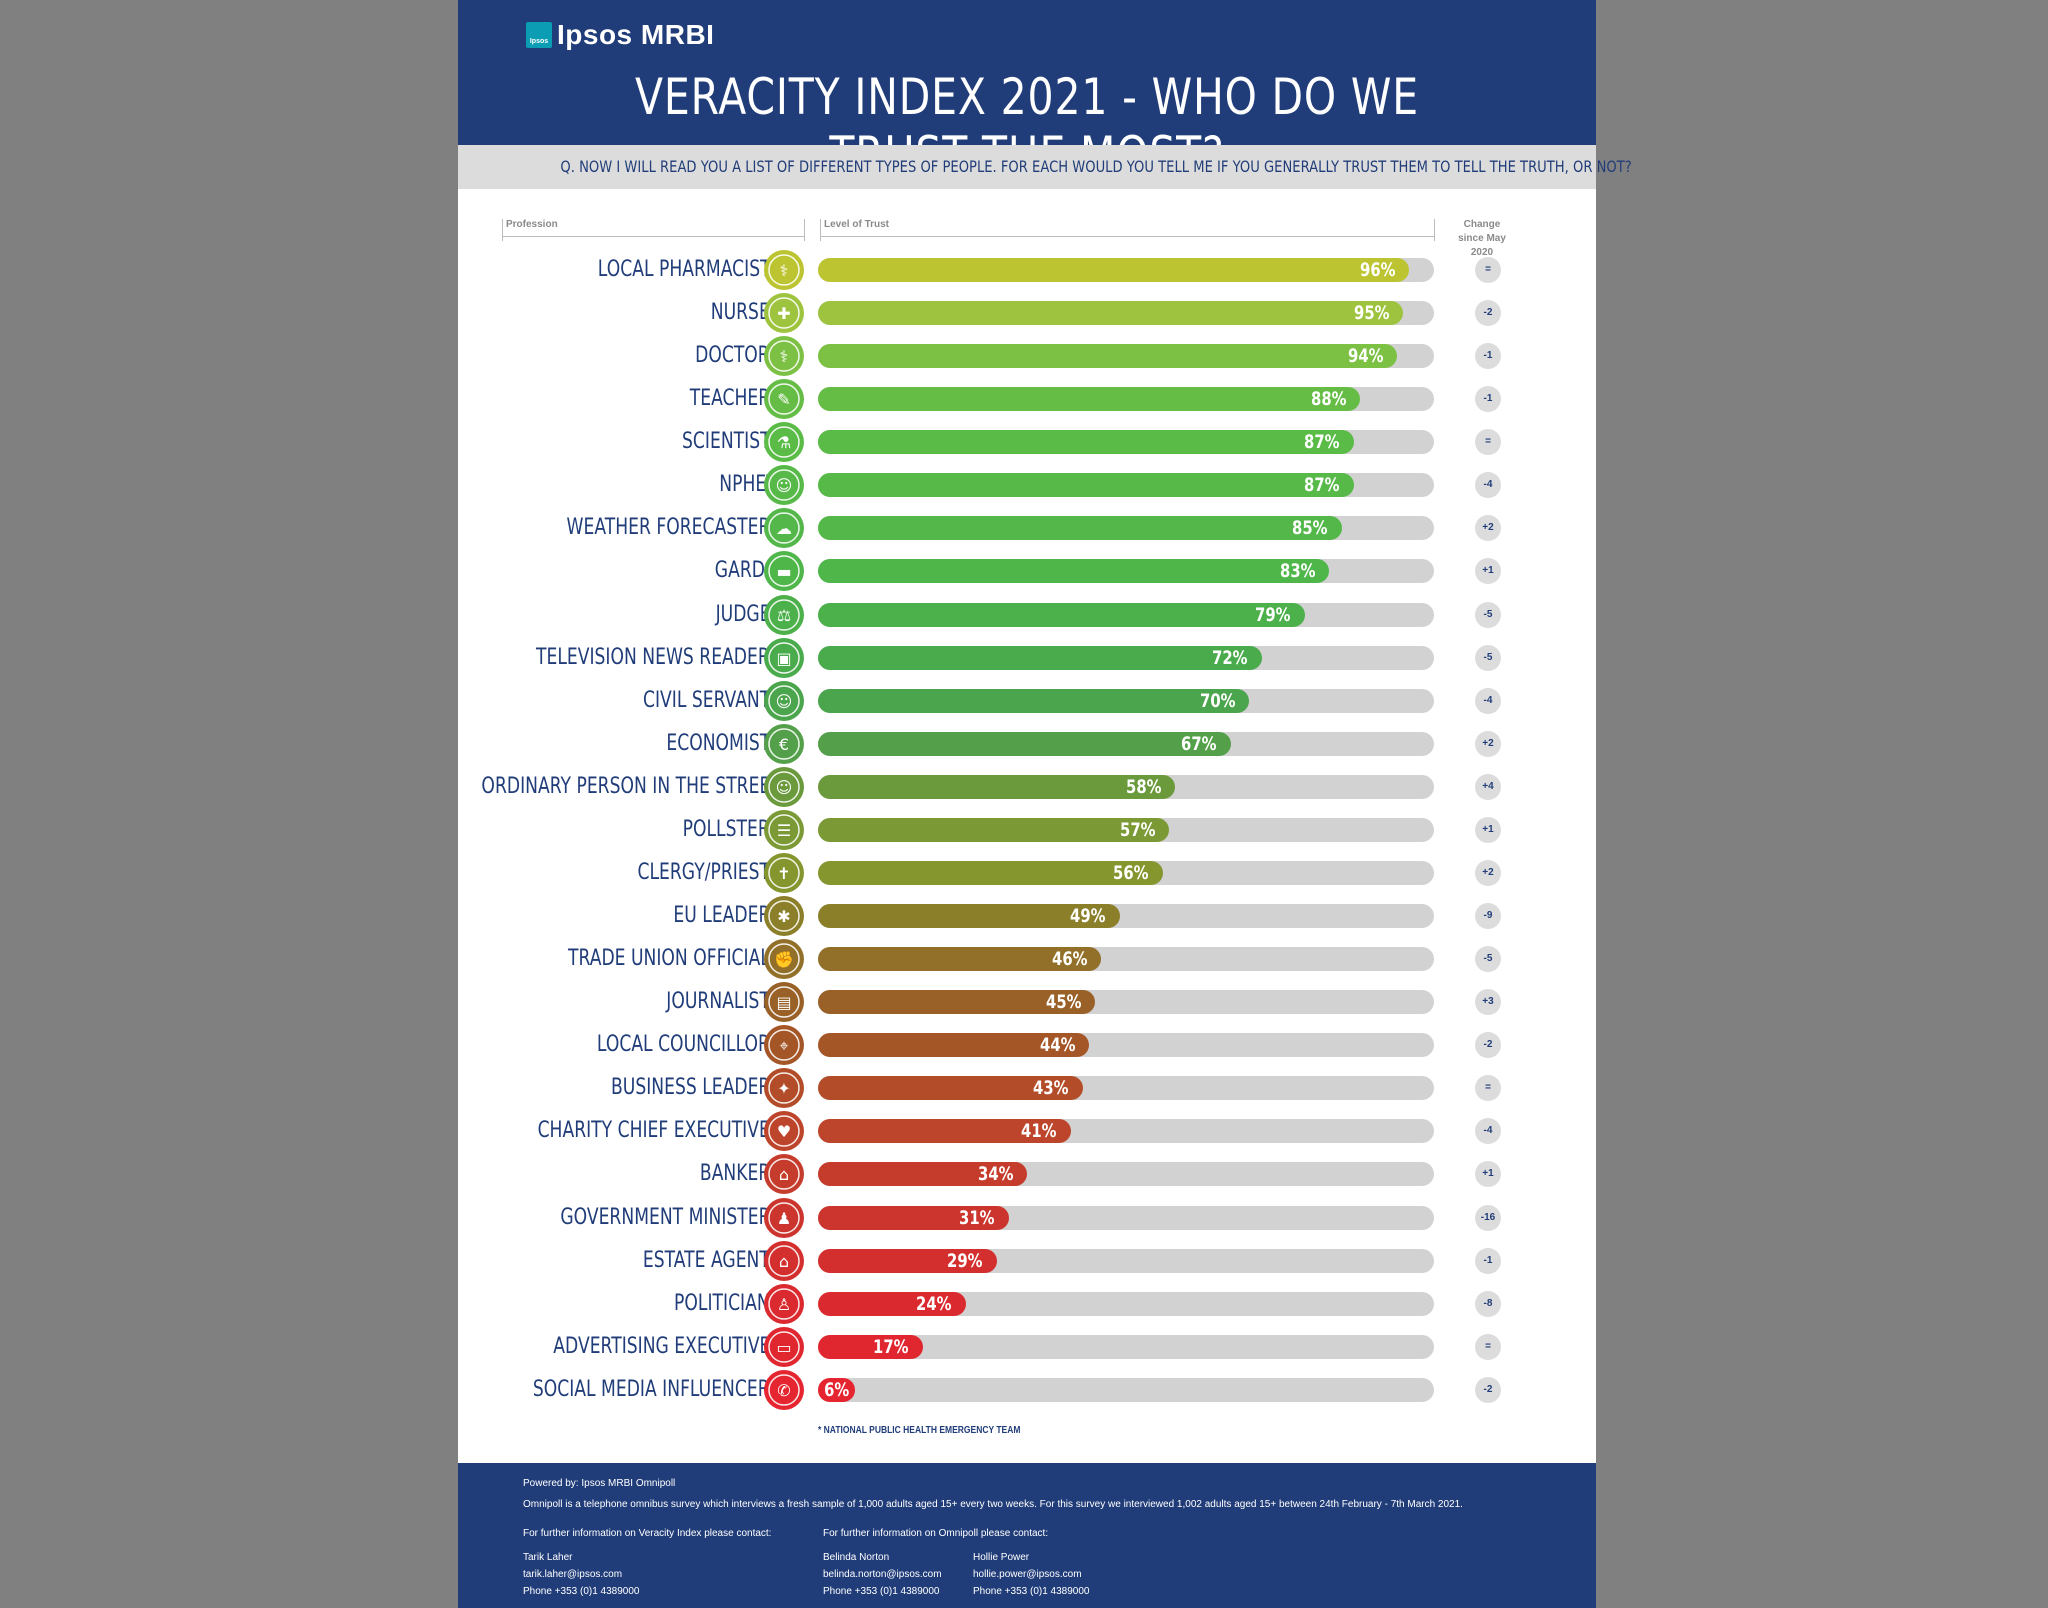 This screenshot has width=2048, height=1608. Describe the element at coordinates (1063, 1002) in the screenshot. I see `value-label: 45%` at that location.